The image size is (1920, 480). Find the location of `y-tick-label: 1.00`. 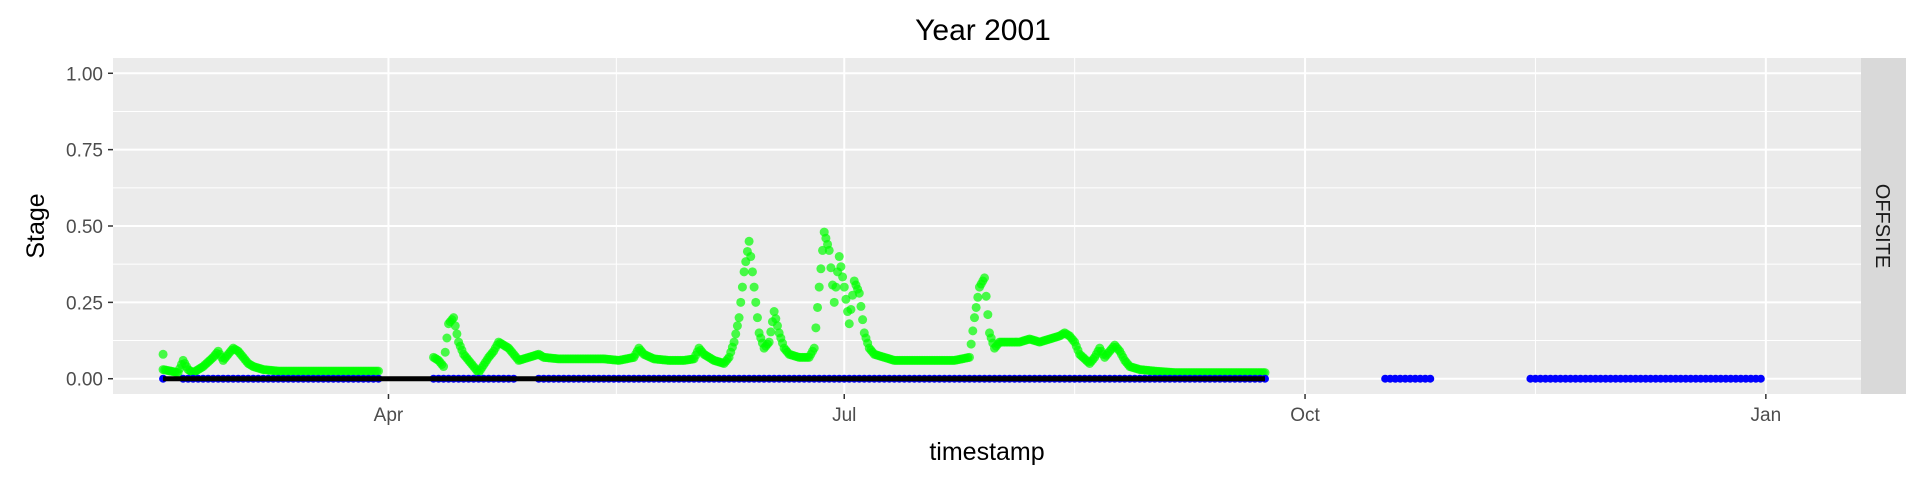

y-tick-label: 1.00 is located at coordinates (84, 74).